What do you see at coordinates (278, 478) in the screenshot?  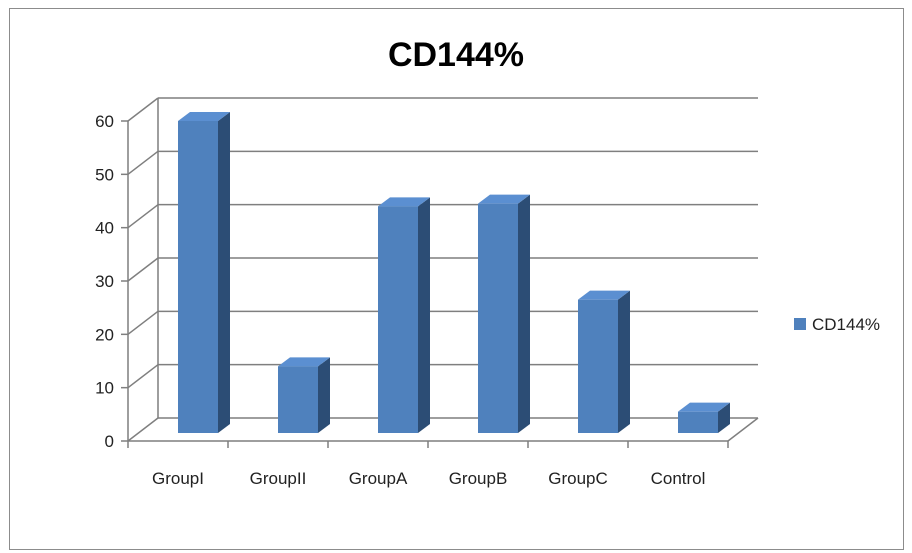 I see `x-tick-label: GroupII` at bounding box center [278, 478].